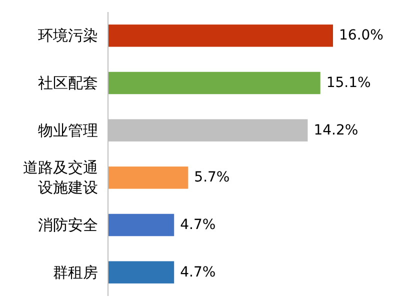 The height and width of the screenshot is (308, 419). What do you see at coordinates (68, 130) in the screenshot?
I see `y-tick-label: 物业管理` at bounding box center [68, 130].